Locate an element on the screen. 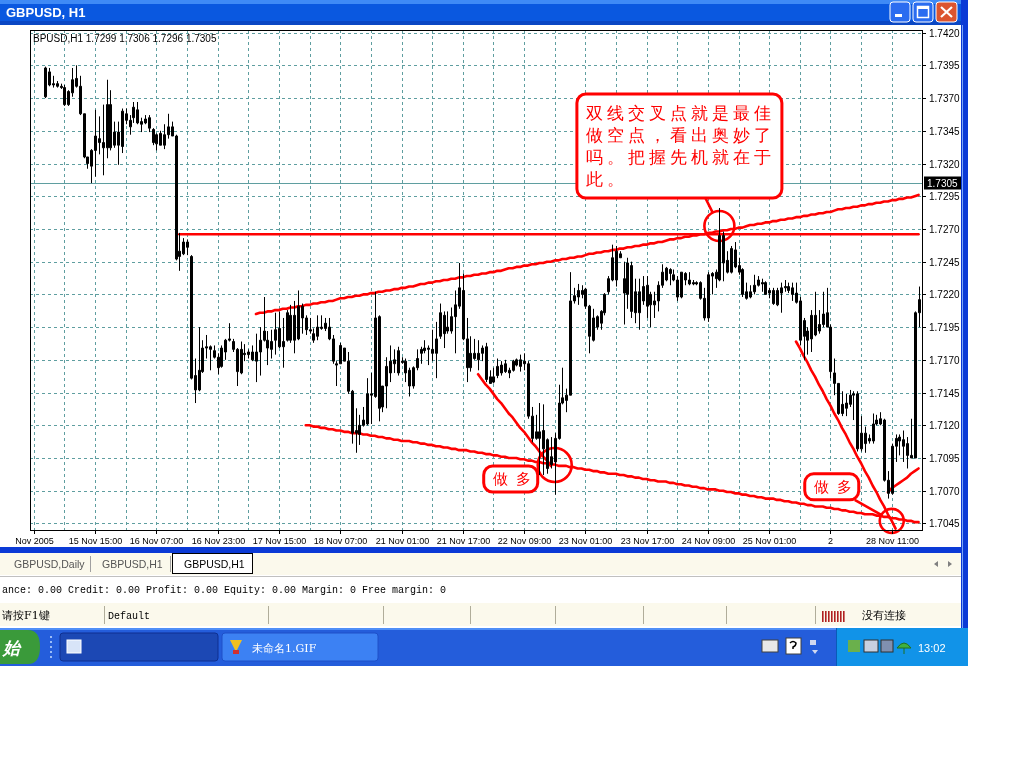 This screenshot has height=768, width=1024. x-tick-label: 21 Nov 01:00 is located at coordinates (402, 541).